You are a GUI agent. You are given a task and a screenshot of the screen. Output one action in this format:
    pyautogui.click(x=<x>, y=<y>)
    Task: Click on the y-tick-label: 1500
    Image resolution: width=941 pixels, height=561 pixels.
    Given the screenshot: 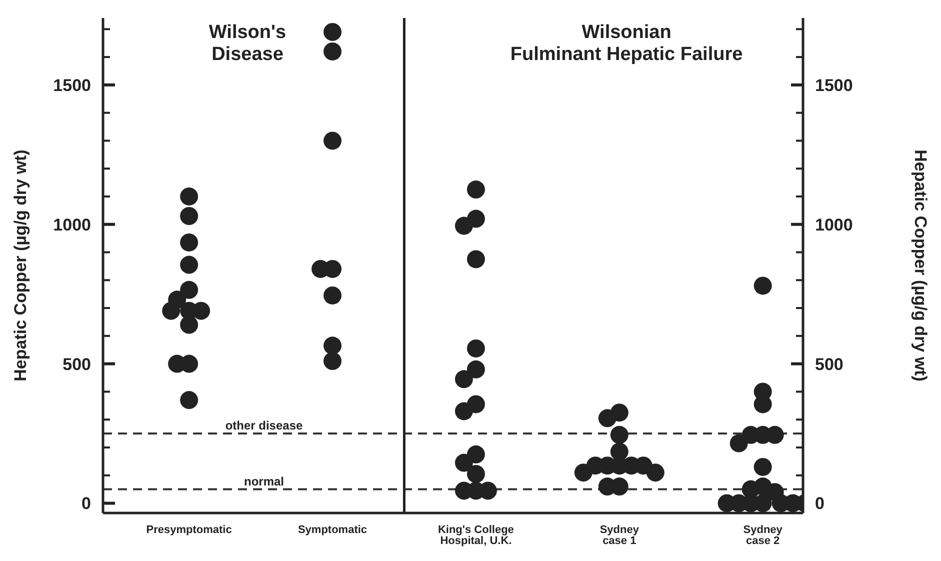 What is the action you would take?
    pyautogui.click(x=72, y=85)
    